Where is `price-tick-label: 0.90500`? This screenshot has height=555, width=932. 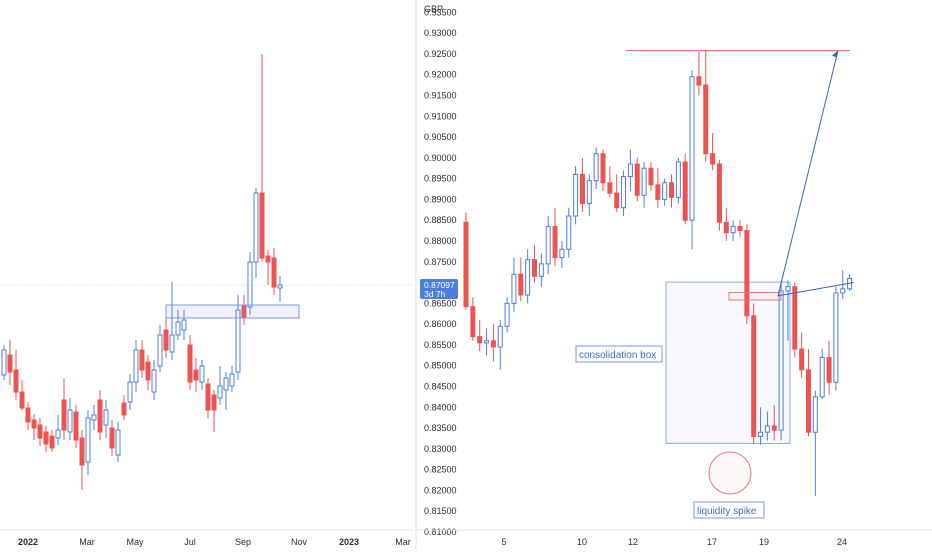
price-tick-label: 0.90500 is located at coordinates (440, 137).